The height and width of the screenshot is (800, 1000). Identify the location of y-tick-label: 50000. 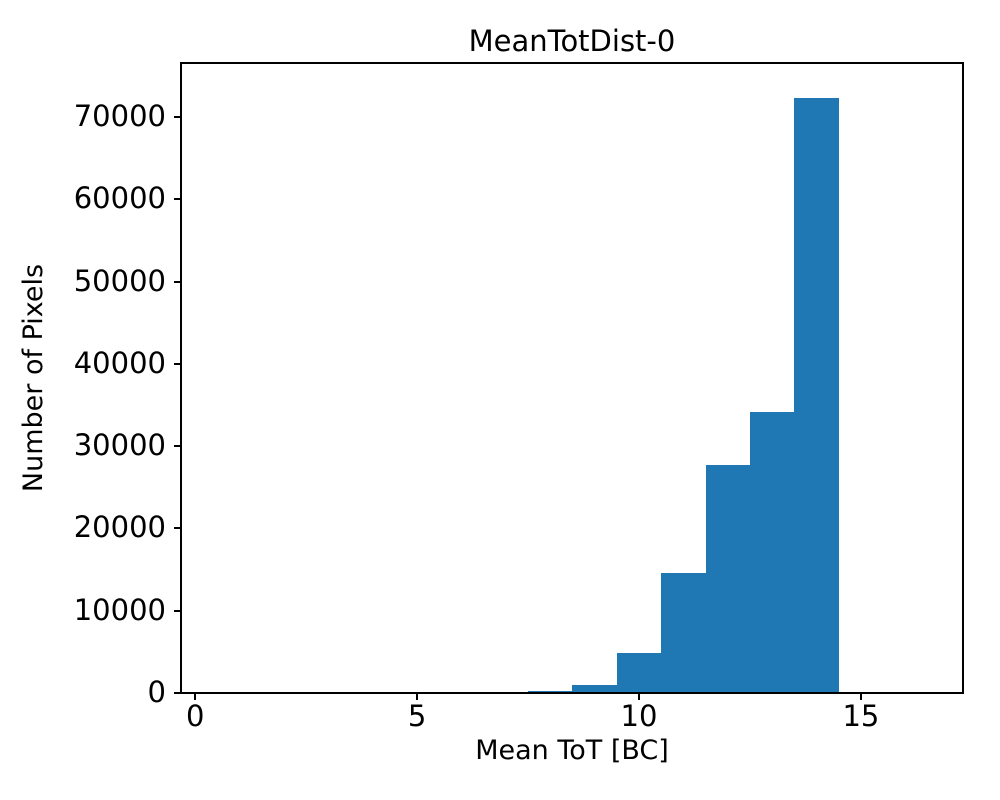
(119, 280).